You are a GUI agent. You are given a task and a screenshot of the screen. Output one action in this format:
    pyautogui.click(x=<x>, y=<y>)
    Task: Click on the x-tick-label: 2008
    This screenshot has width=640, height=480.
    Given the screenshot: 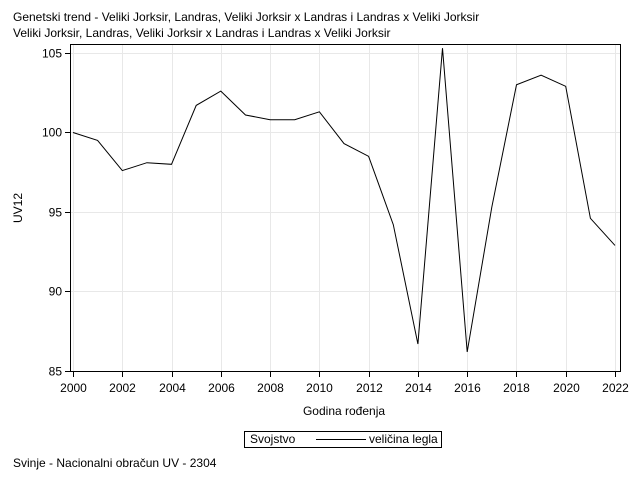 What is the action you would take?
    pyautogui.click(x=270, y=388)
    